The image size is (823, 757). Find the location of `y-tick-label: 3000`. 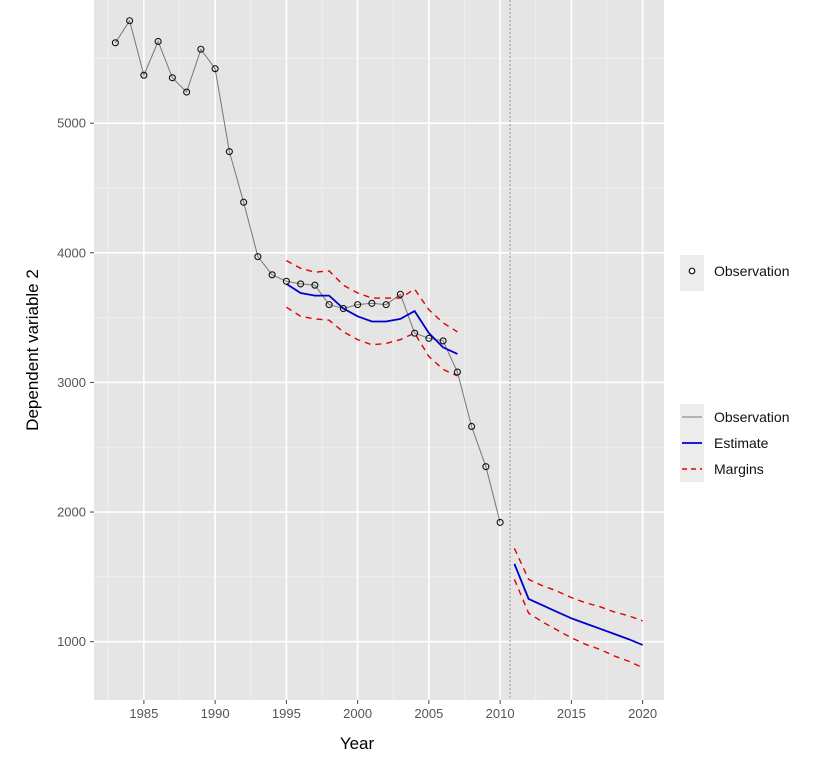

y-tick-label: 3000 is located at coordinates (71, 382).